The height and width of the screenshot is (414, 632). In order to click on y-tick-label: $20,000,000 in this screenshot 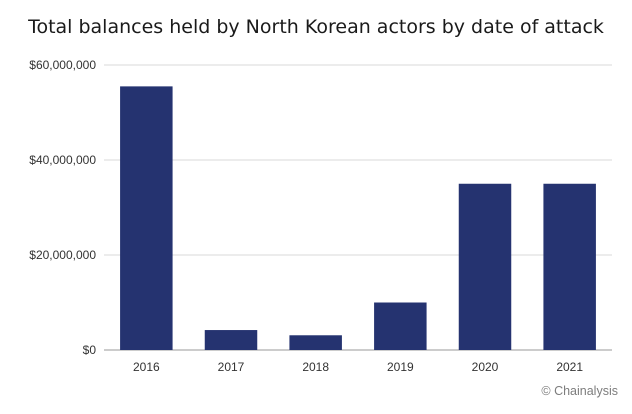, I will do `click(62, 255)`.